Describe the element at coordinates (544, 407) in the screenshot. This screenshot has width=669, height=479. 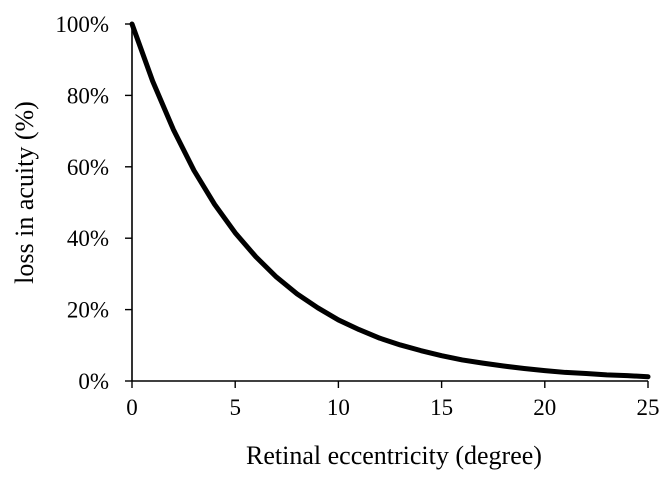
I see `x-tick-label: 20` at that location.